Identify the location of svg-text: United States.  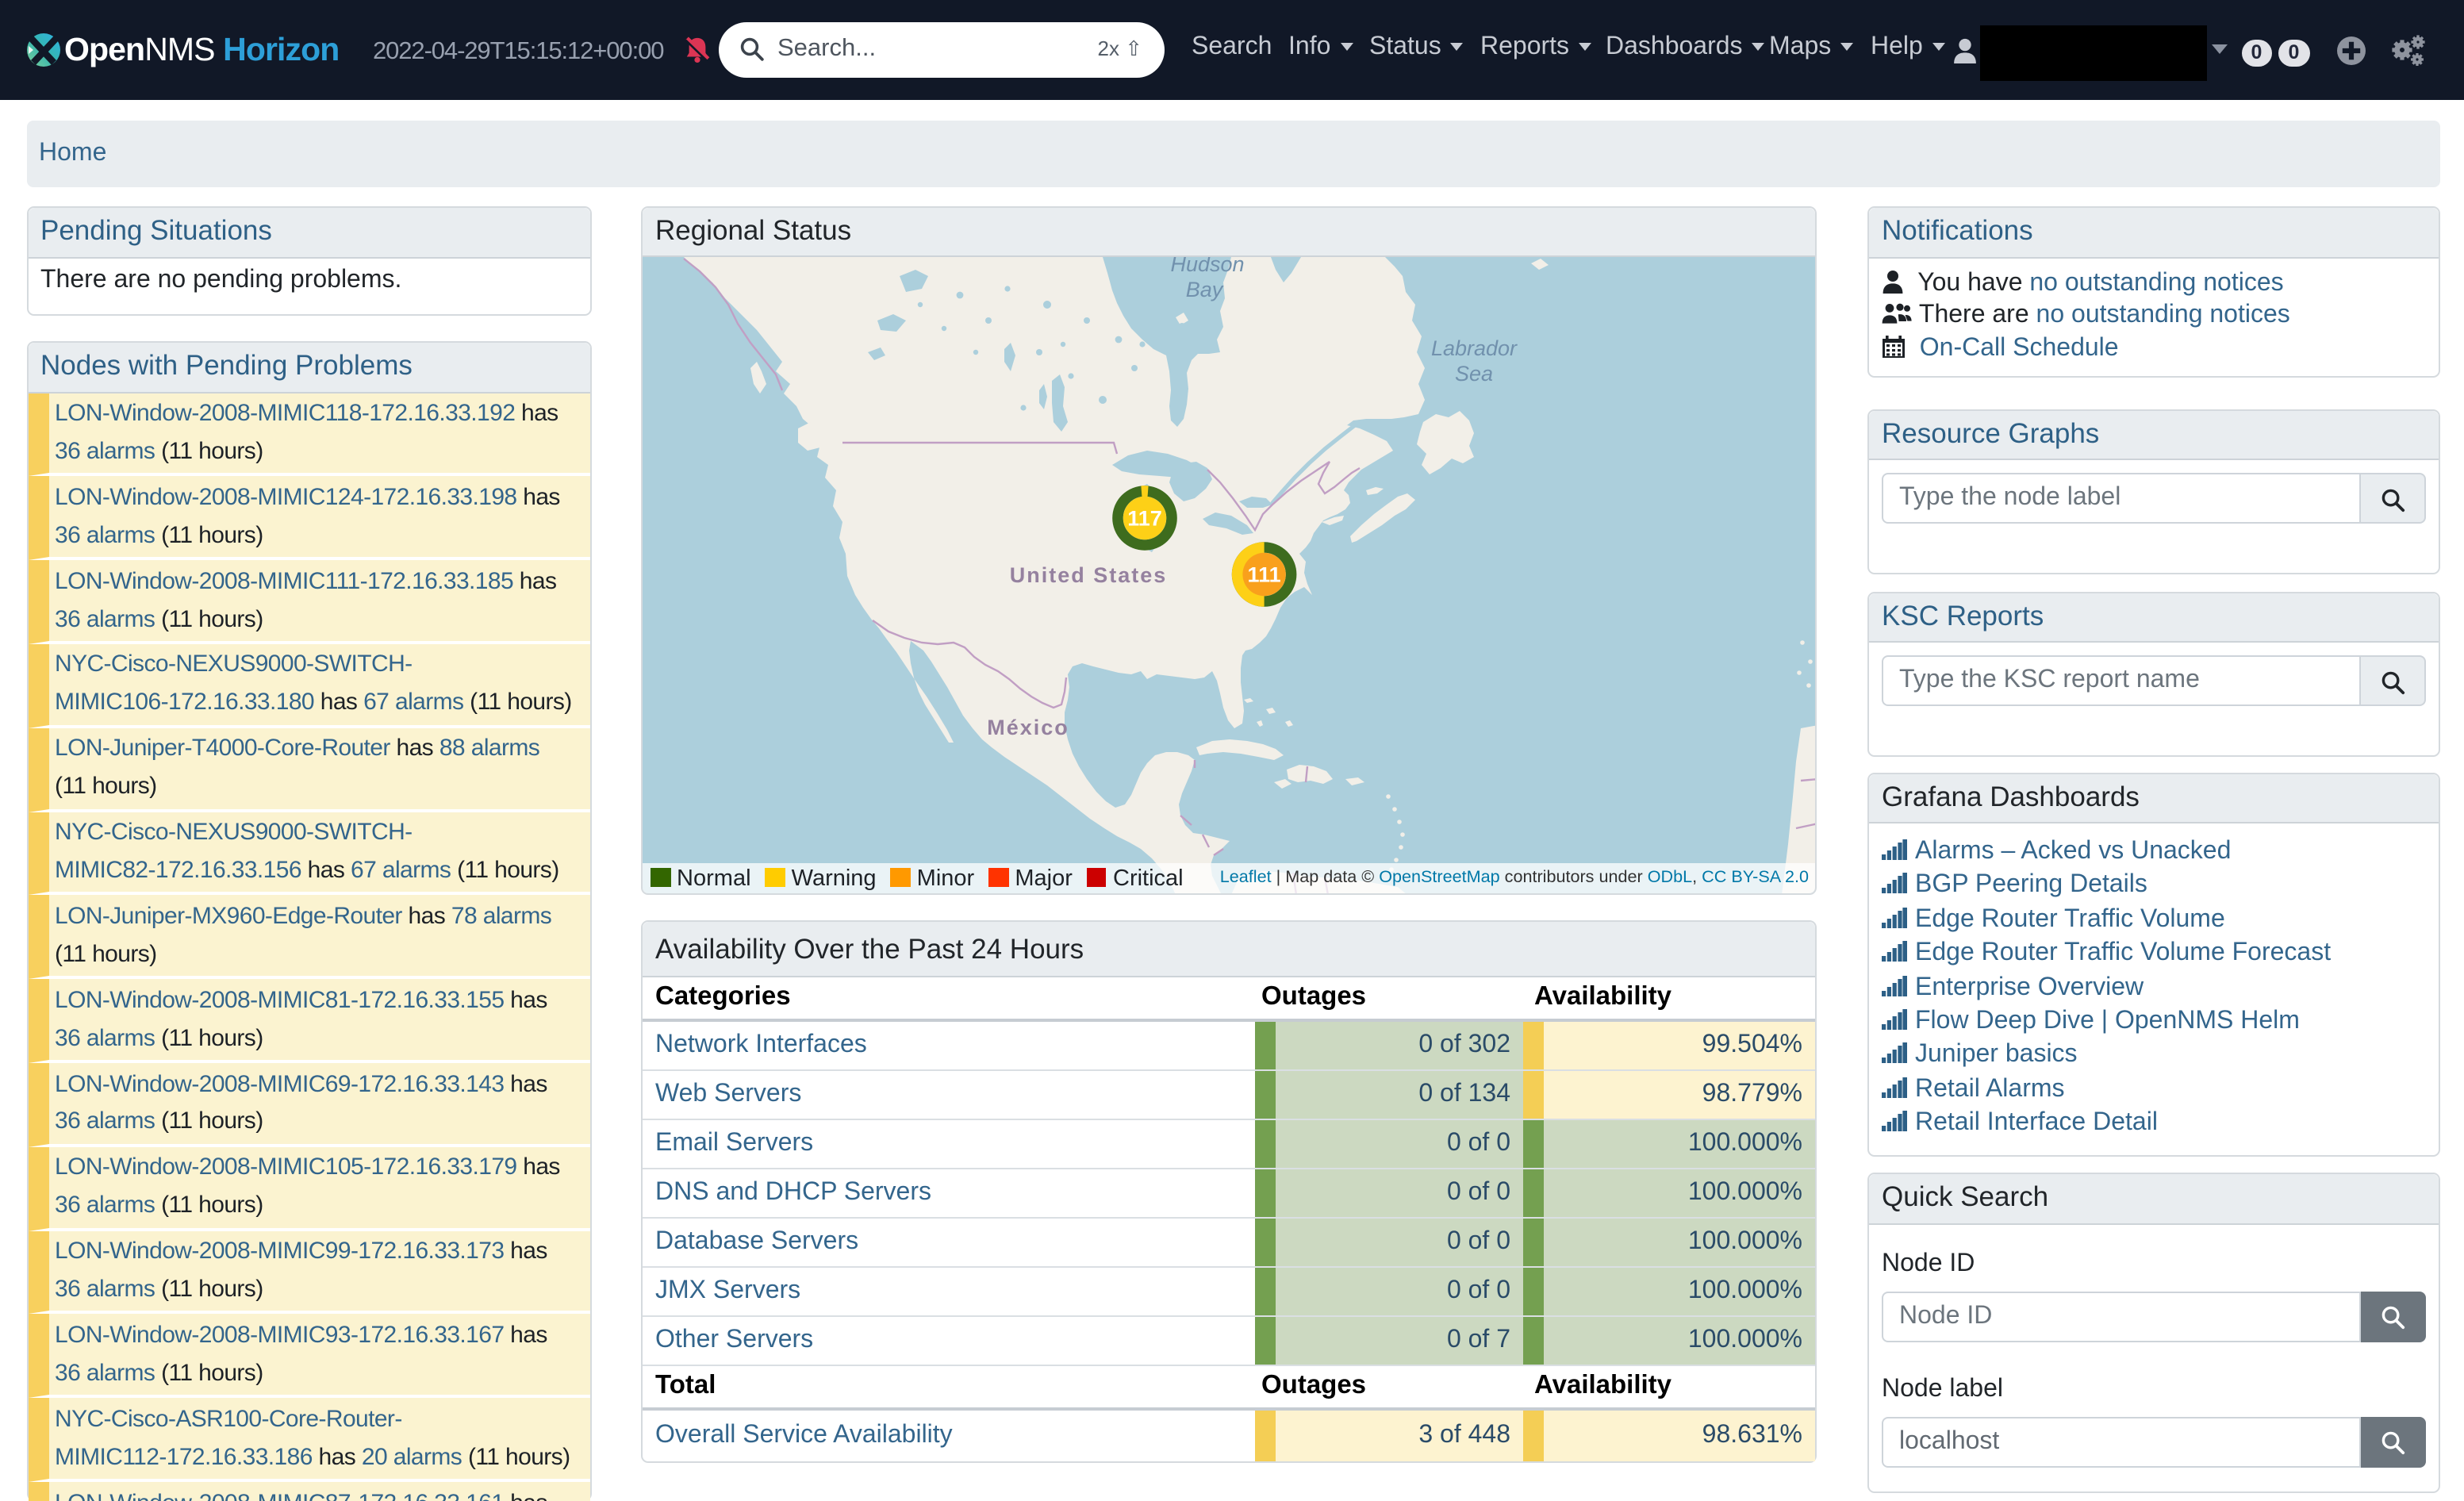
(1089, 575).